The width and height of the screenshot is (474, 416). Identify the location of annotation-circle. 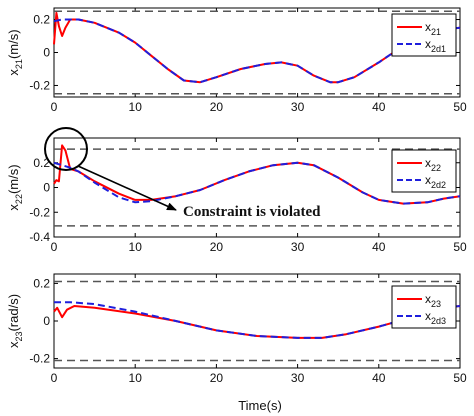
(66, 149).